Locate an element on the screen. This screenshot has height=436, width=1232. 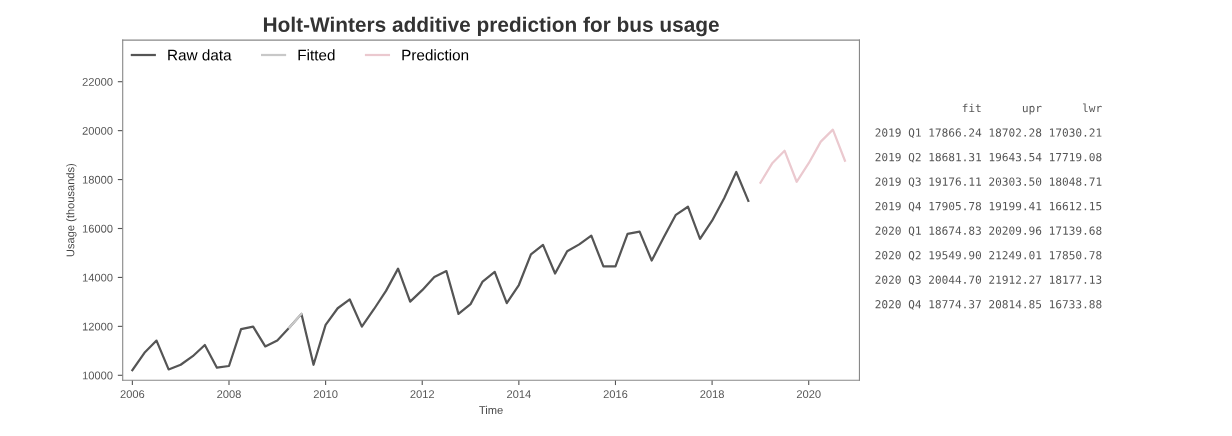
x-tick-label: 2012 is located at coordinates (422, 394).